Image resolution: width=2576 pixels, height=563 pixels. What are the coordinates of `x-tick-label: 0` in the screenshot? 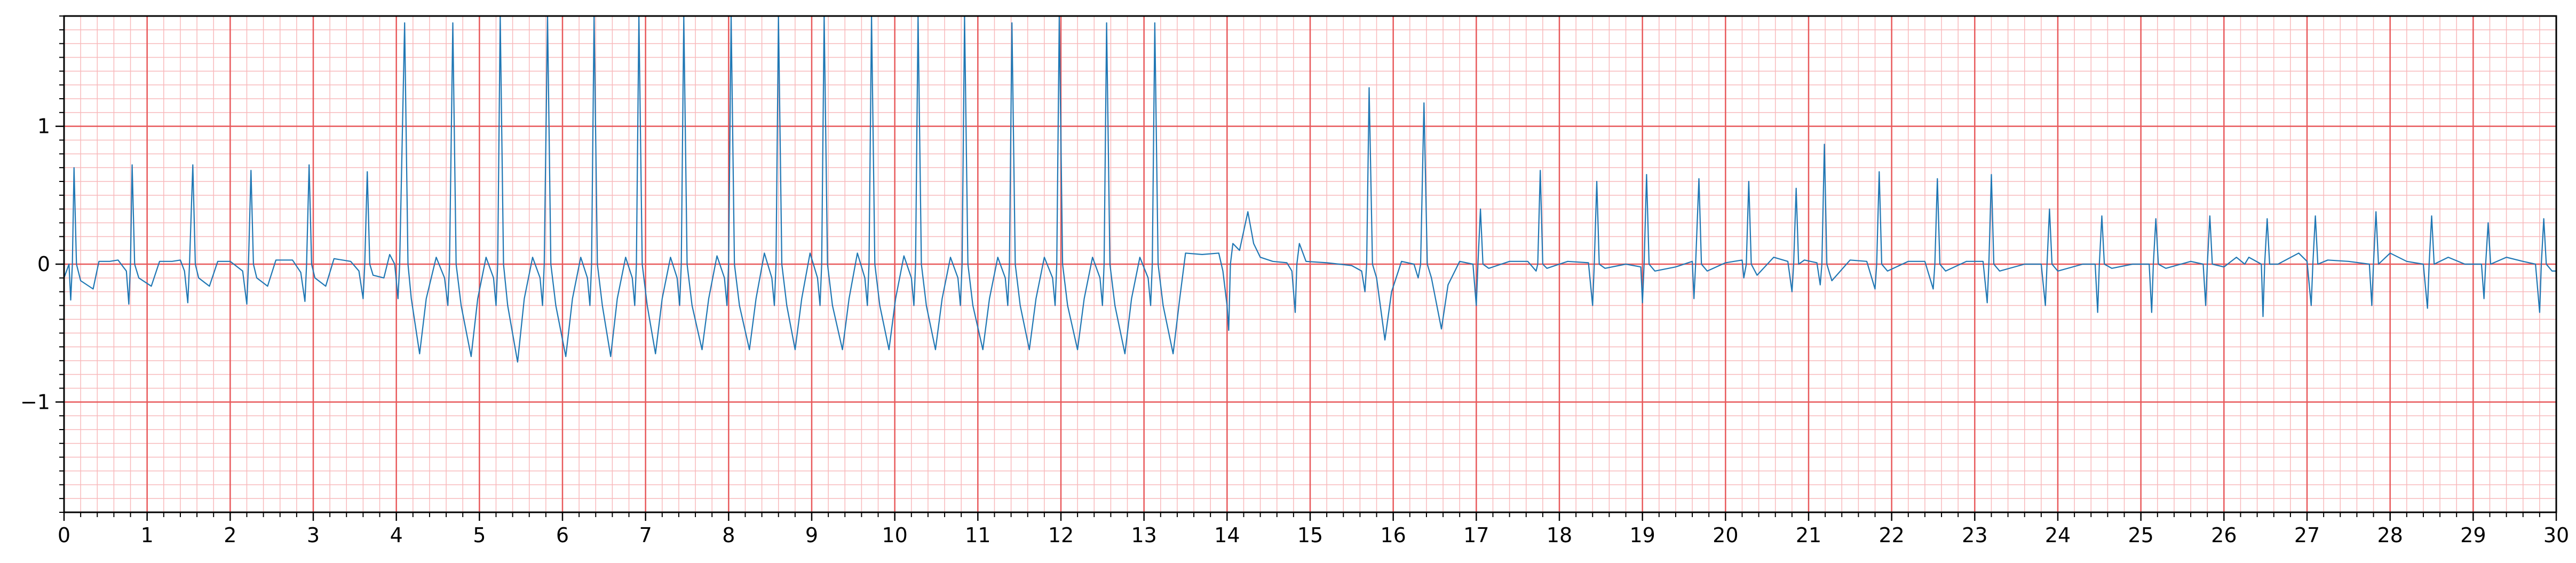 It's located at (64, 535).